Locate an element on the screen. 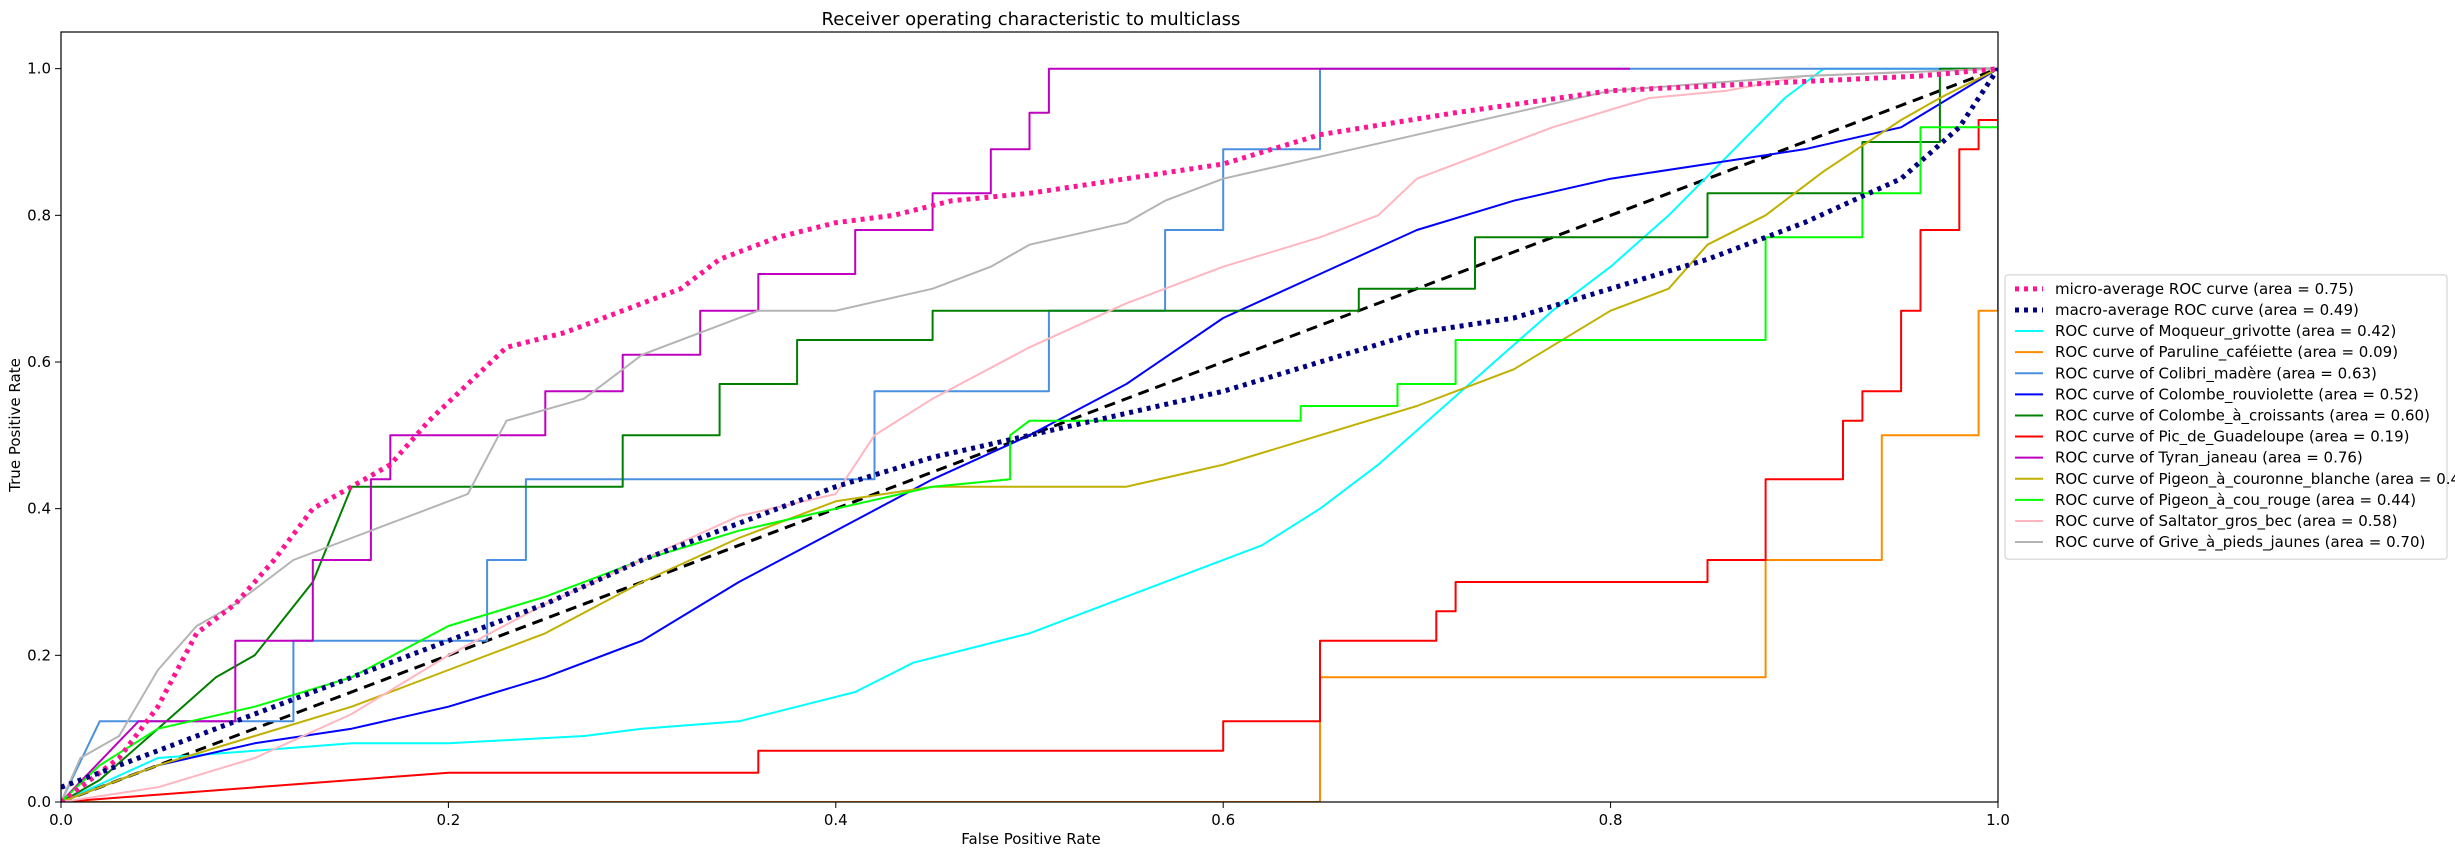 Image resolution: width=2455 pixels, height=855 pixels. x-axis-label: False Positive Rate is located at coordinates (1030, 839).